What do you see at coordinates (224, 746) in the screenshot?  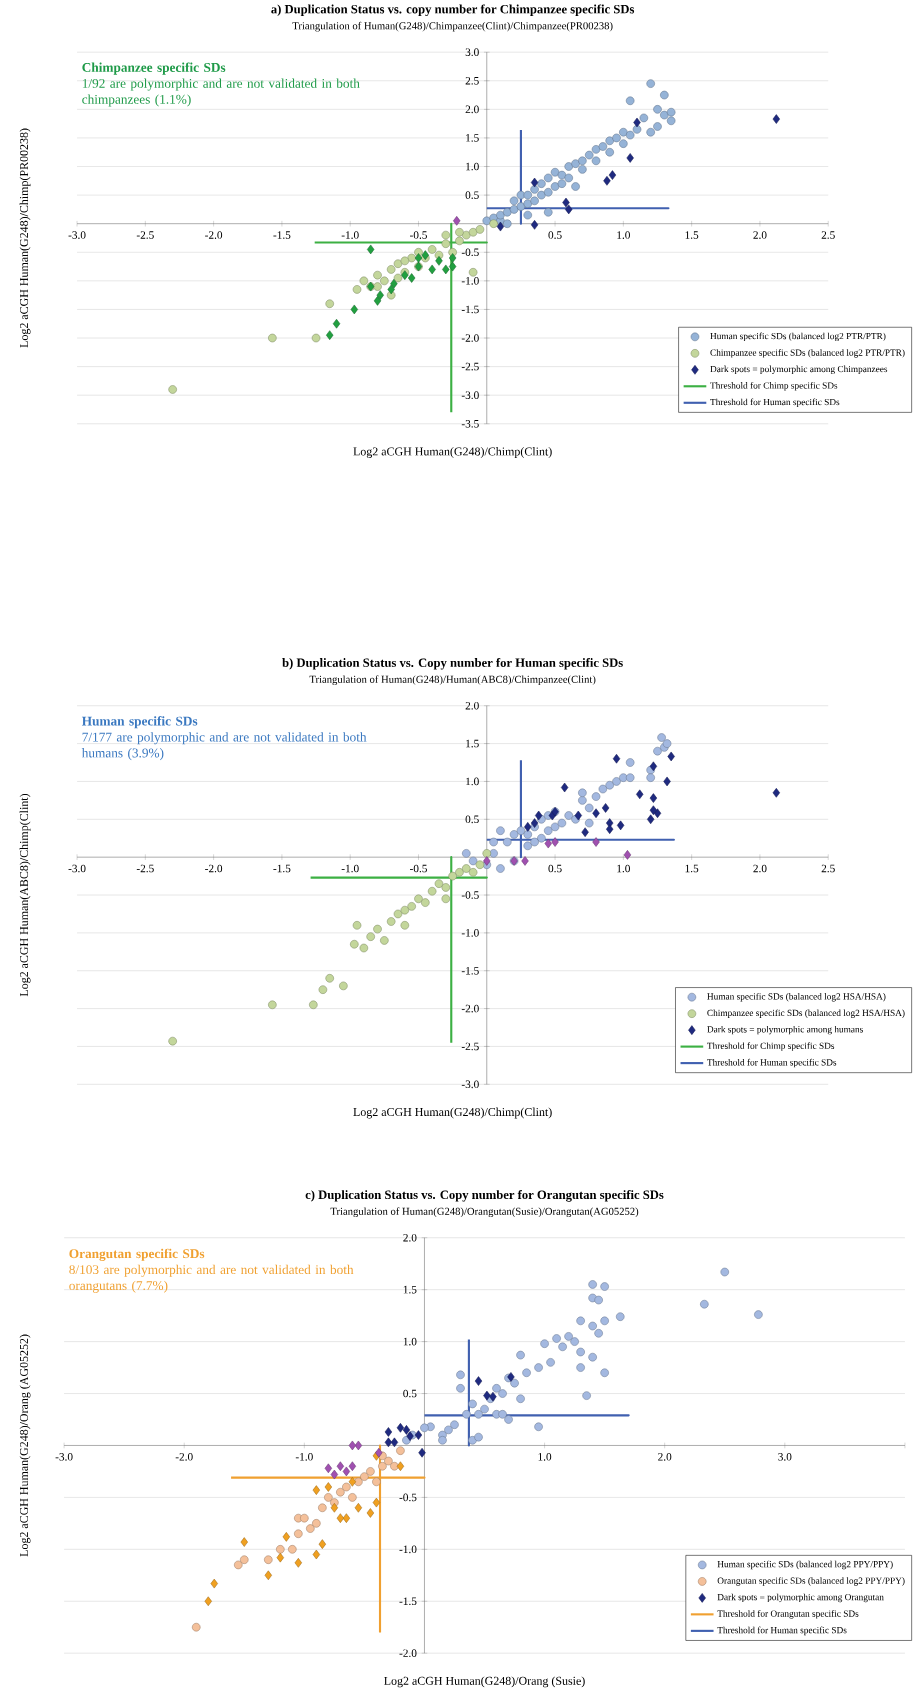 I see `annotation: 7/177 are polymorphic and are not validated in both humans (3.9%)` at bounding box center [224, 746].